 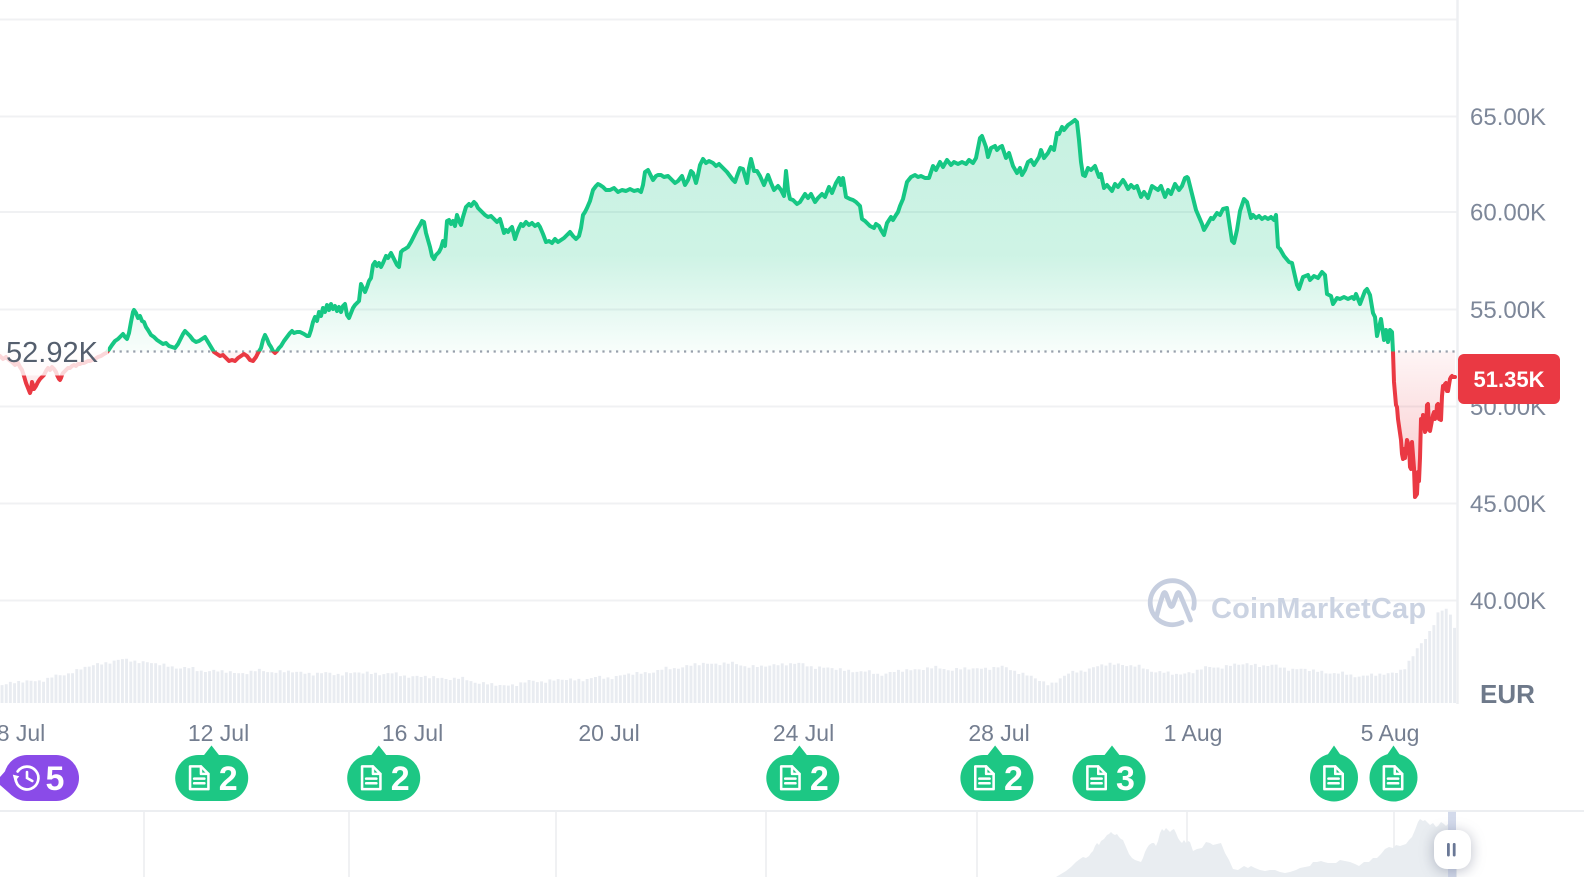 What do you see at coordinates (52, 353) in the screenshot?
I see `svg-text: 52.92K` at bounding box center [52, 353].